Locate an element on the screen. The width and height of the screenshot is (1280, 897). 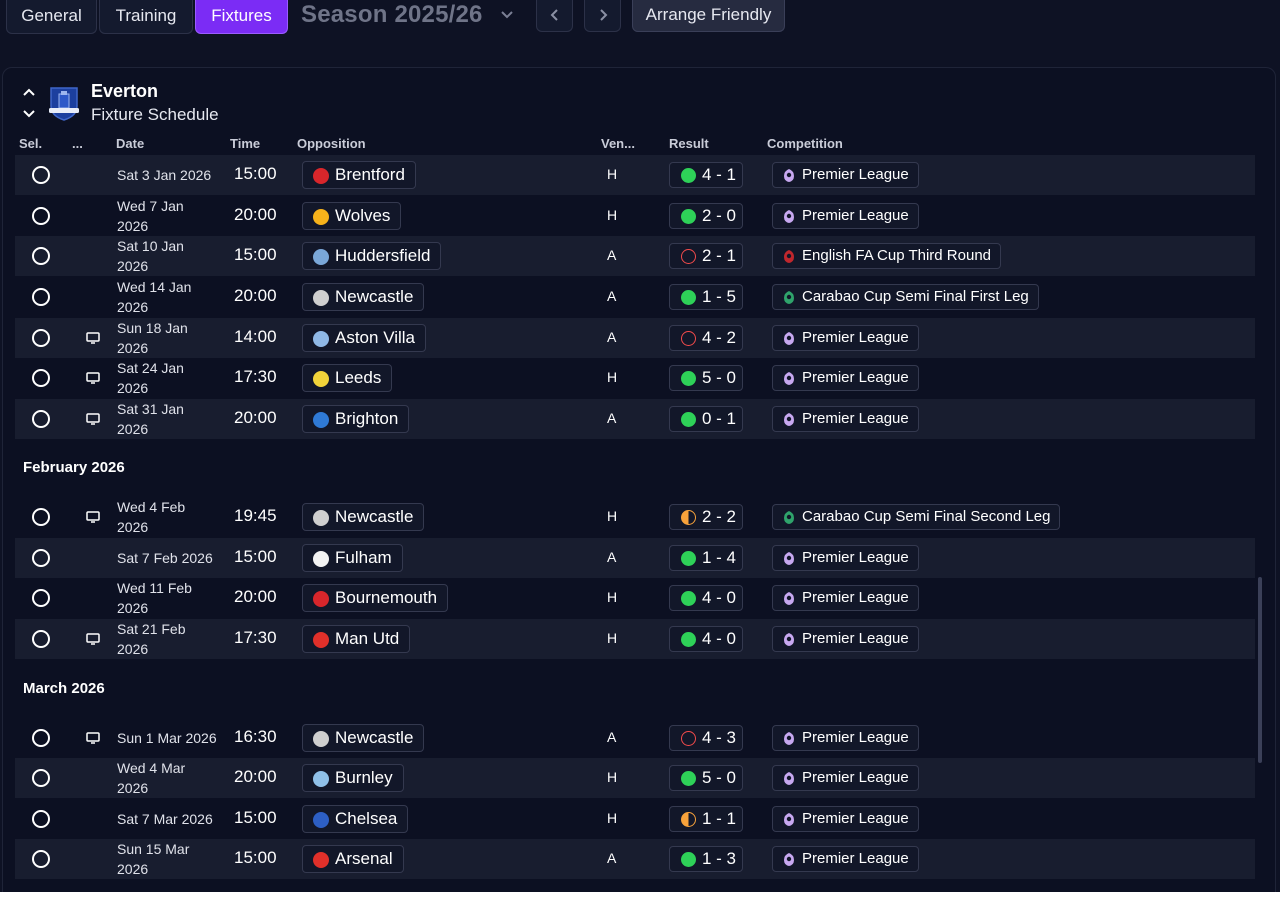
result-button: 2 - 0 is located at coordinates (706, 216).